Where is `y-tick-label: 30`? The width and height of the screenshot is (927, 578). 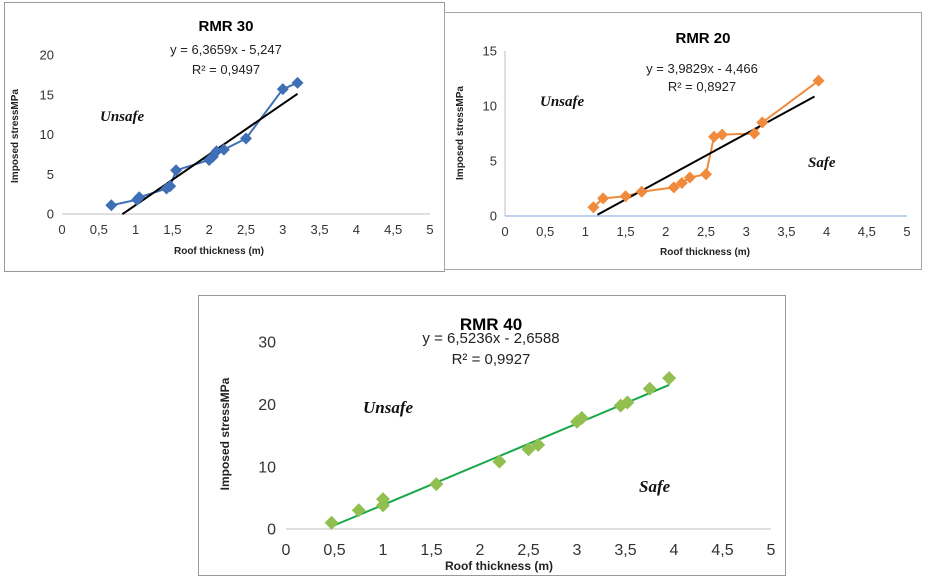
y-tick-label: 30 is located at coordinates (267, 343).